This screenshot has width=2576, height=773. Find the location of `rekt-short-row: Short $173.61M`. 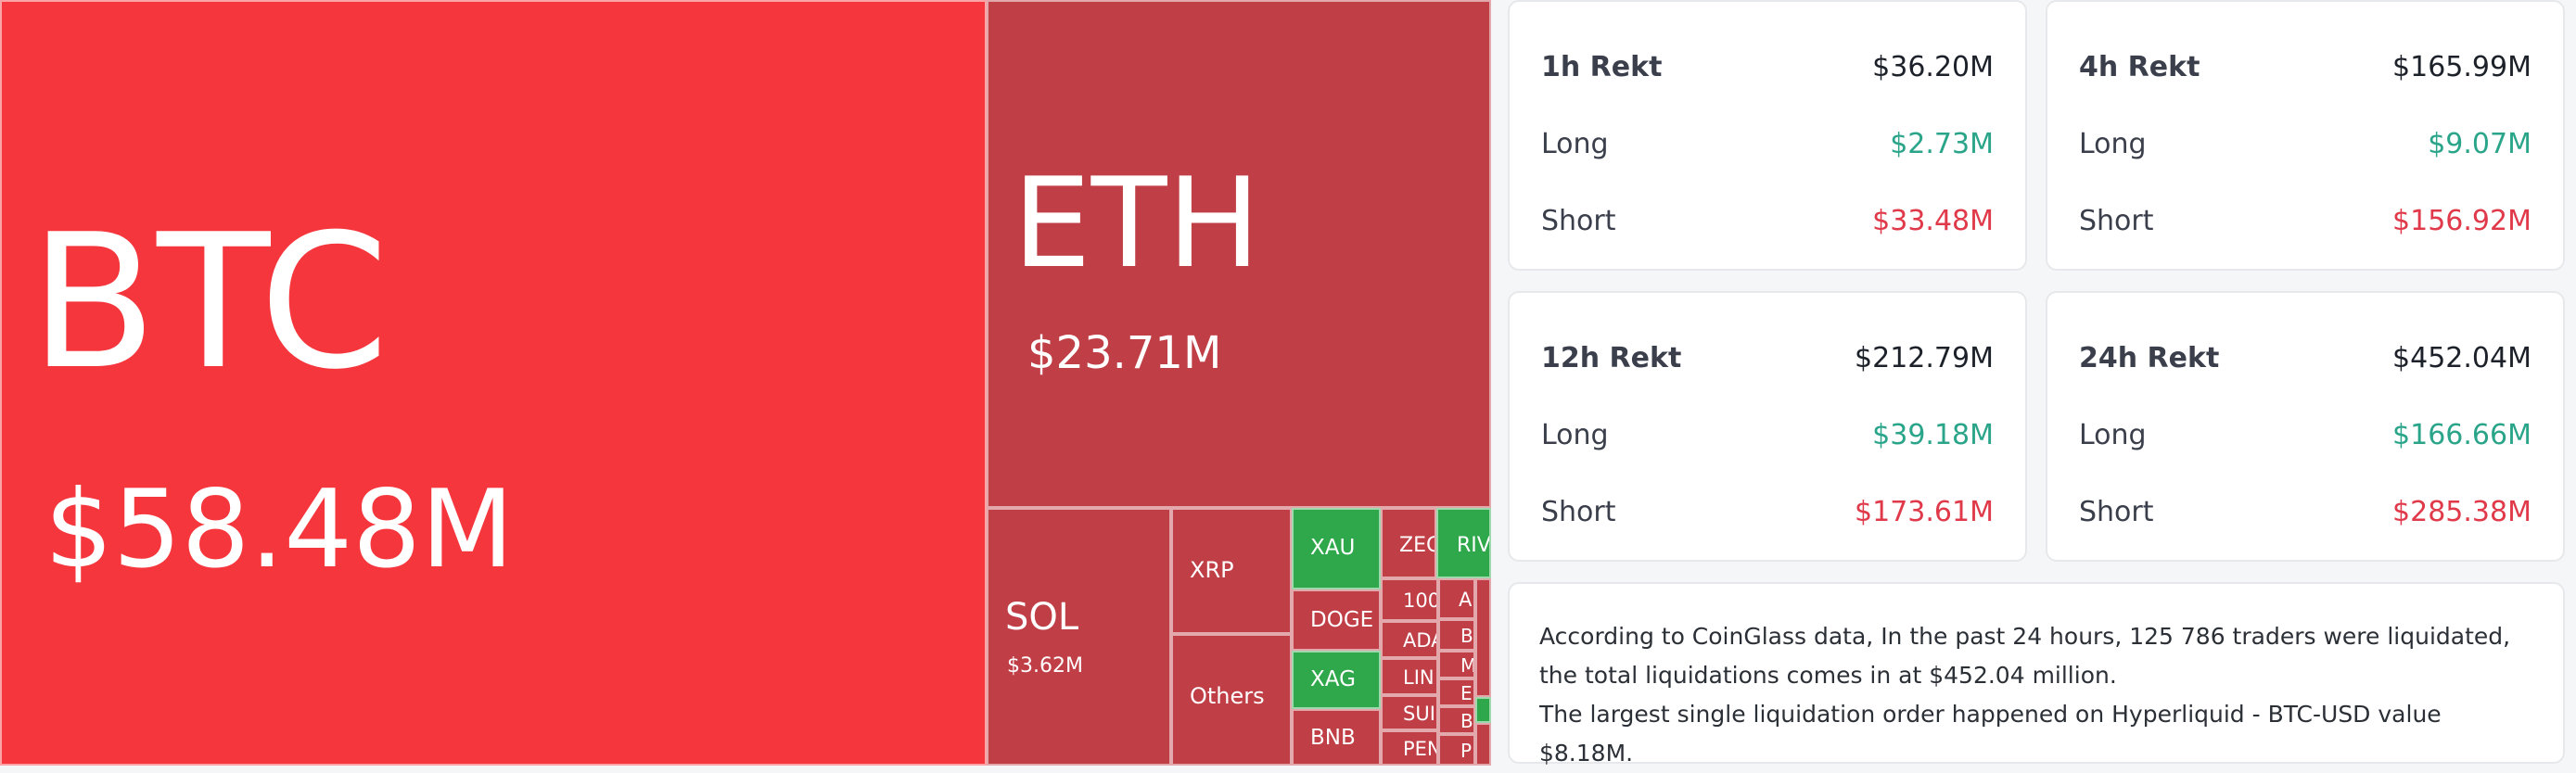

rekt-short-row: Short $173.61M is located at coordinates (1767, 511).